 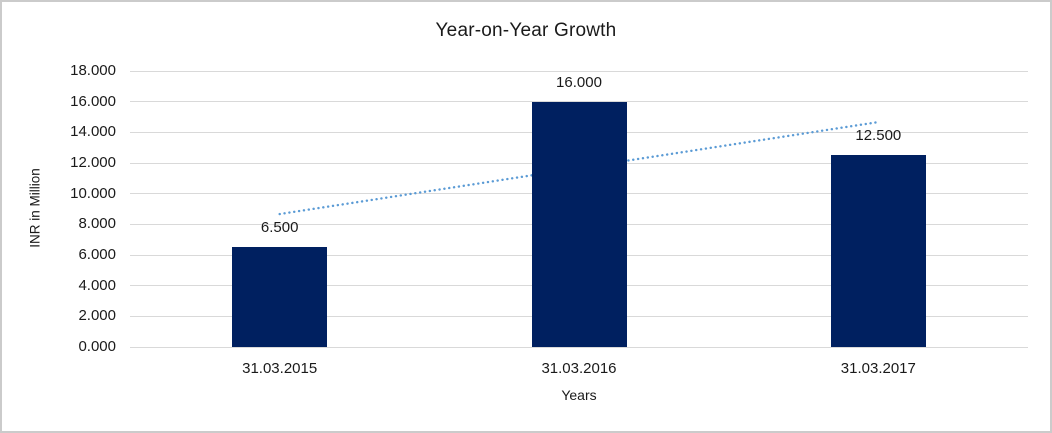 I want to click on y-tick-label: 8.000, so click(x=97, y=224).